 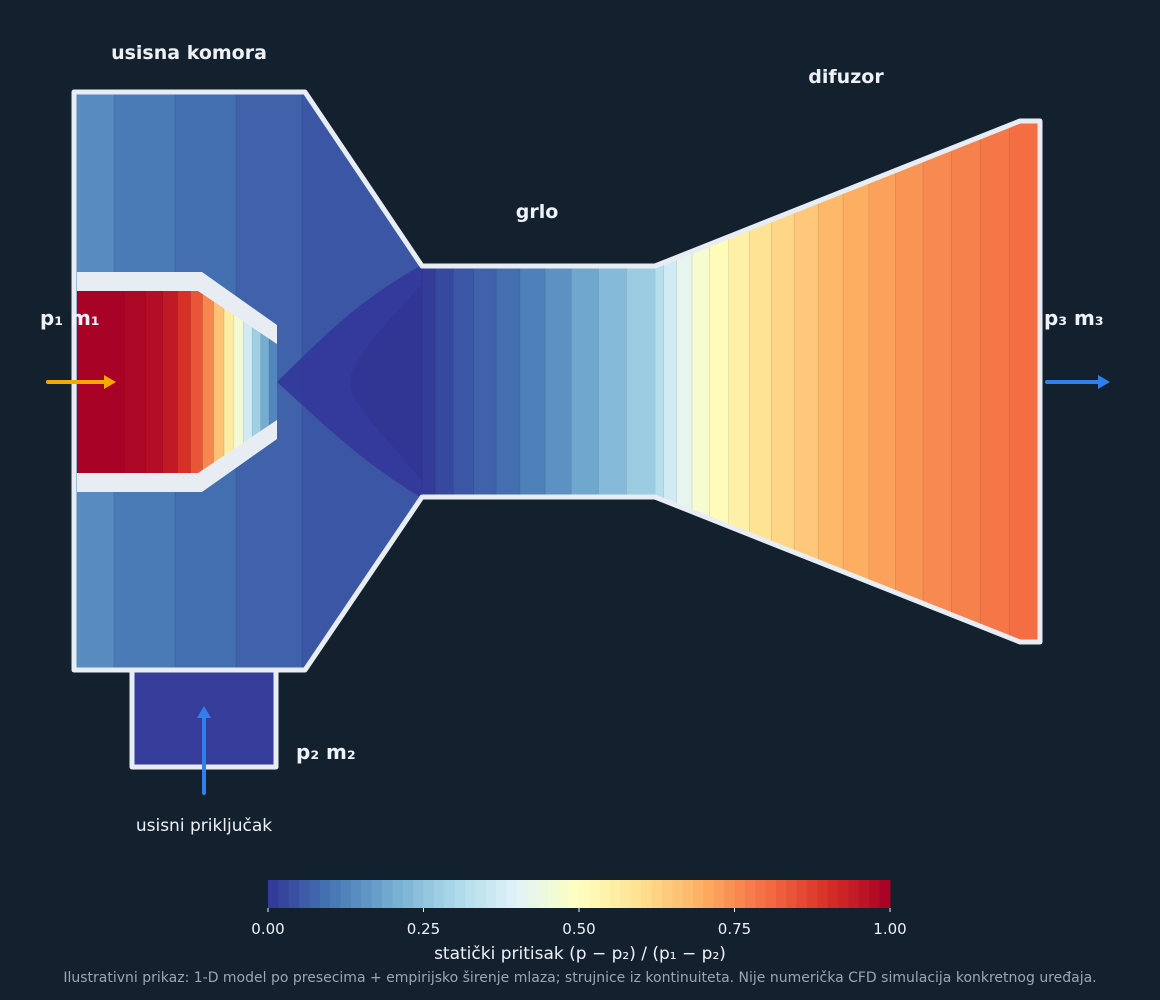 I want to click on colorbar-tick-label: 0.50, so click(x=578, y=929).